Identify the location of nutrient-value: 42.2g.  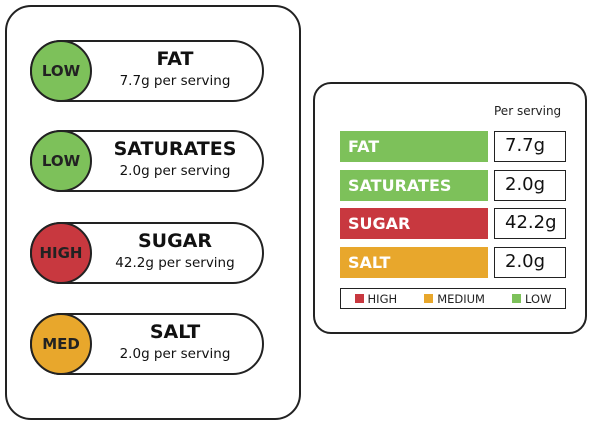
(530, 223).